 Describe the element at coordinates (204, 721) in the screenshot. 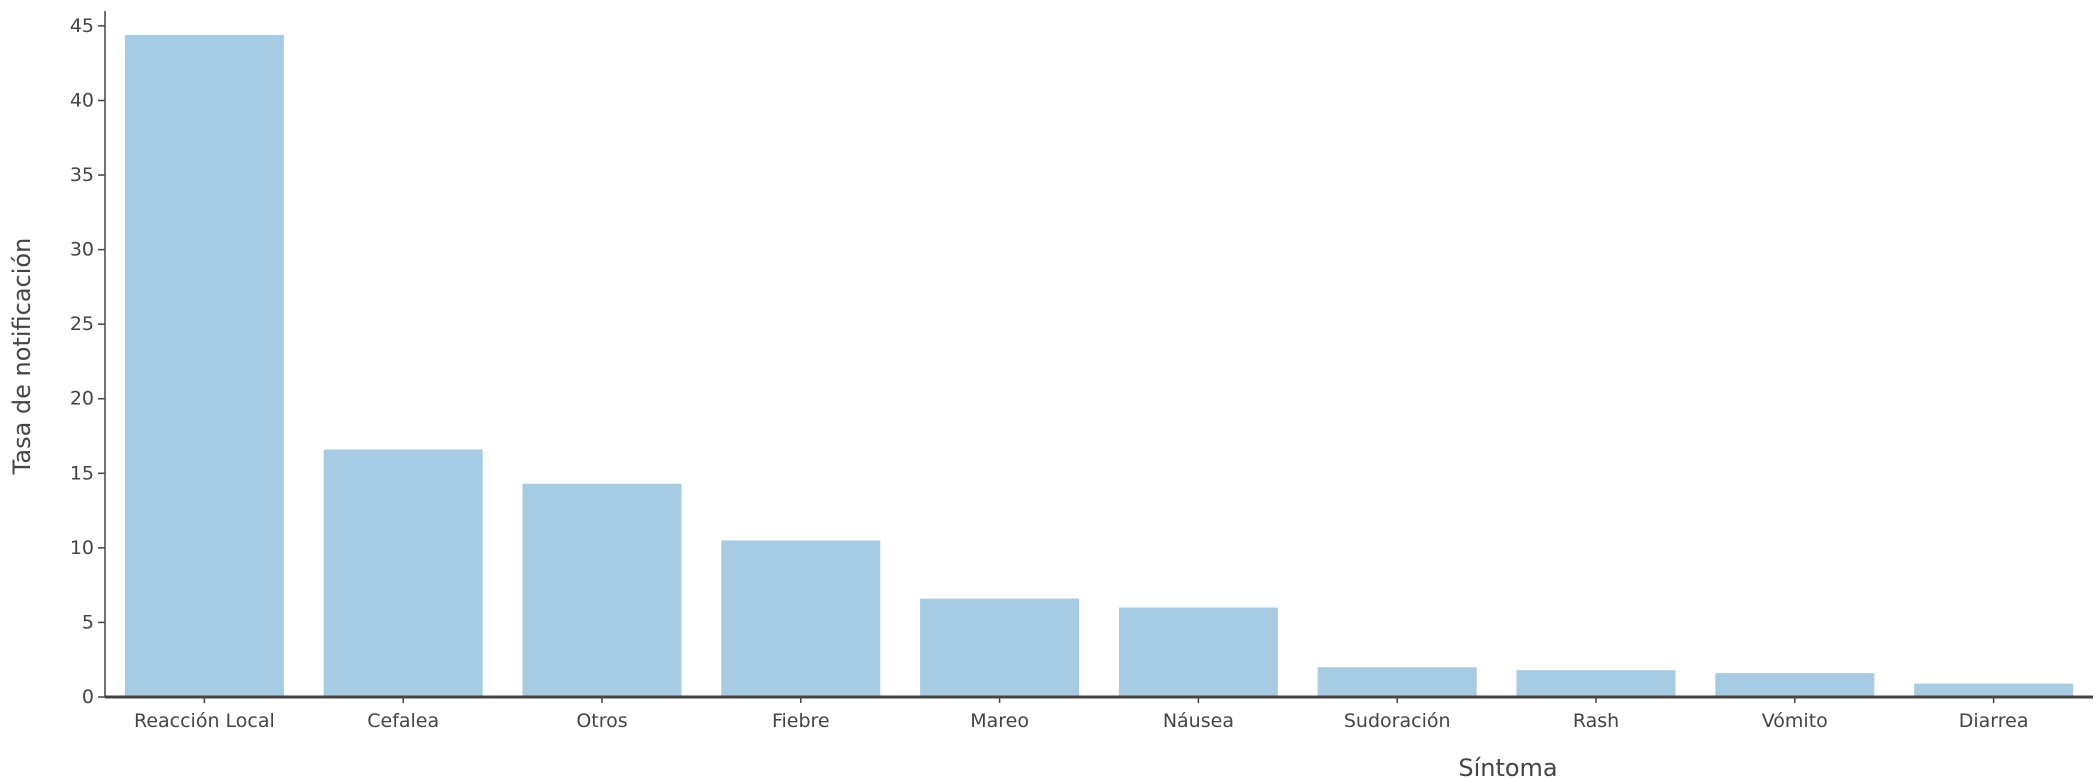

I see `x-tick-label: Reacción Local` at that location.